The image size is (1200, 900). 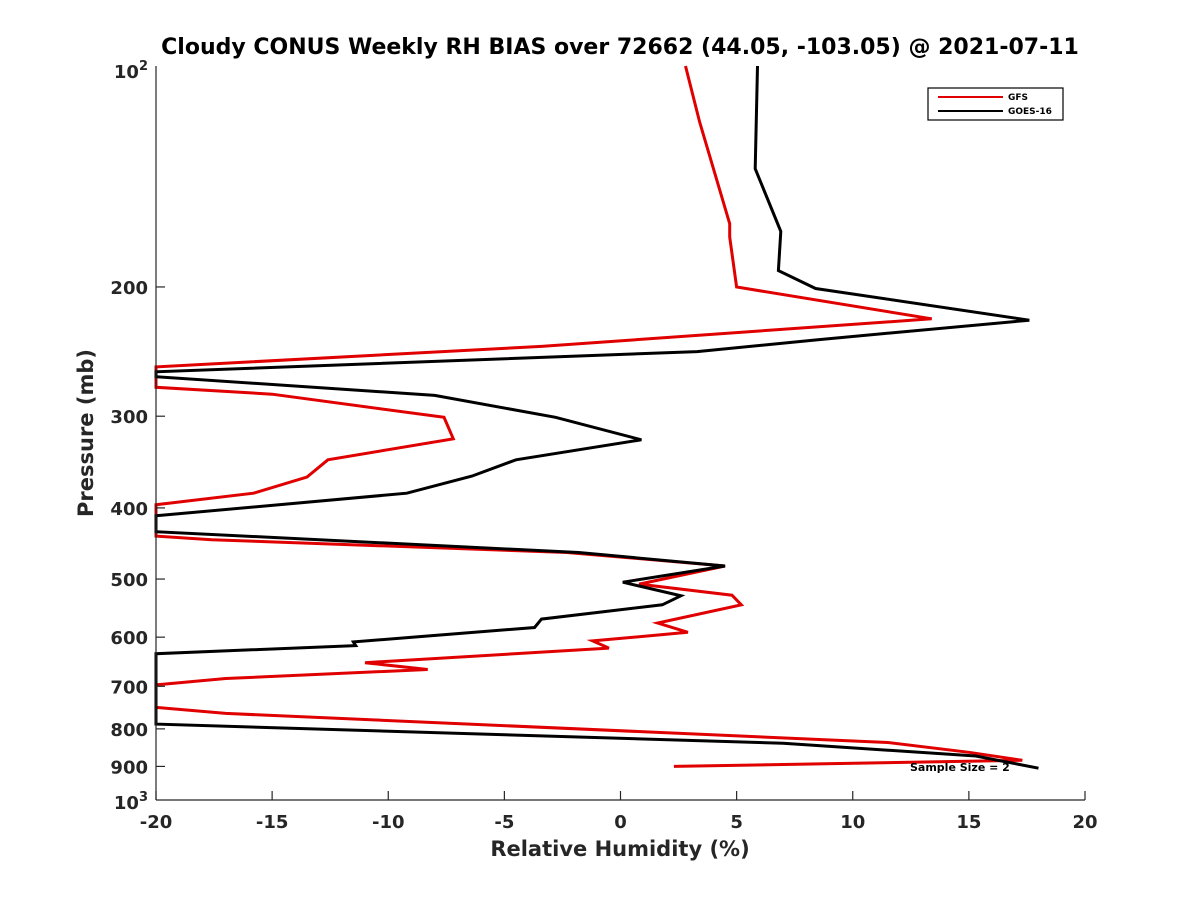 What do you see at coordinates (129, 730) in the screenshot?
I see `y-tick-label: 800` at bounding box center [129, 730].